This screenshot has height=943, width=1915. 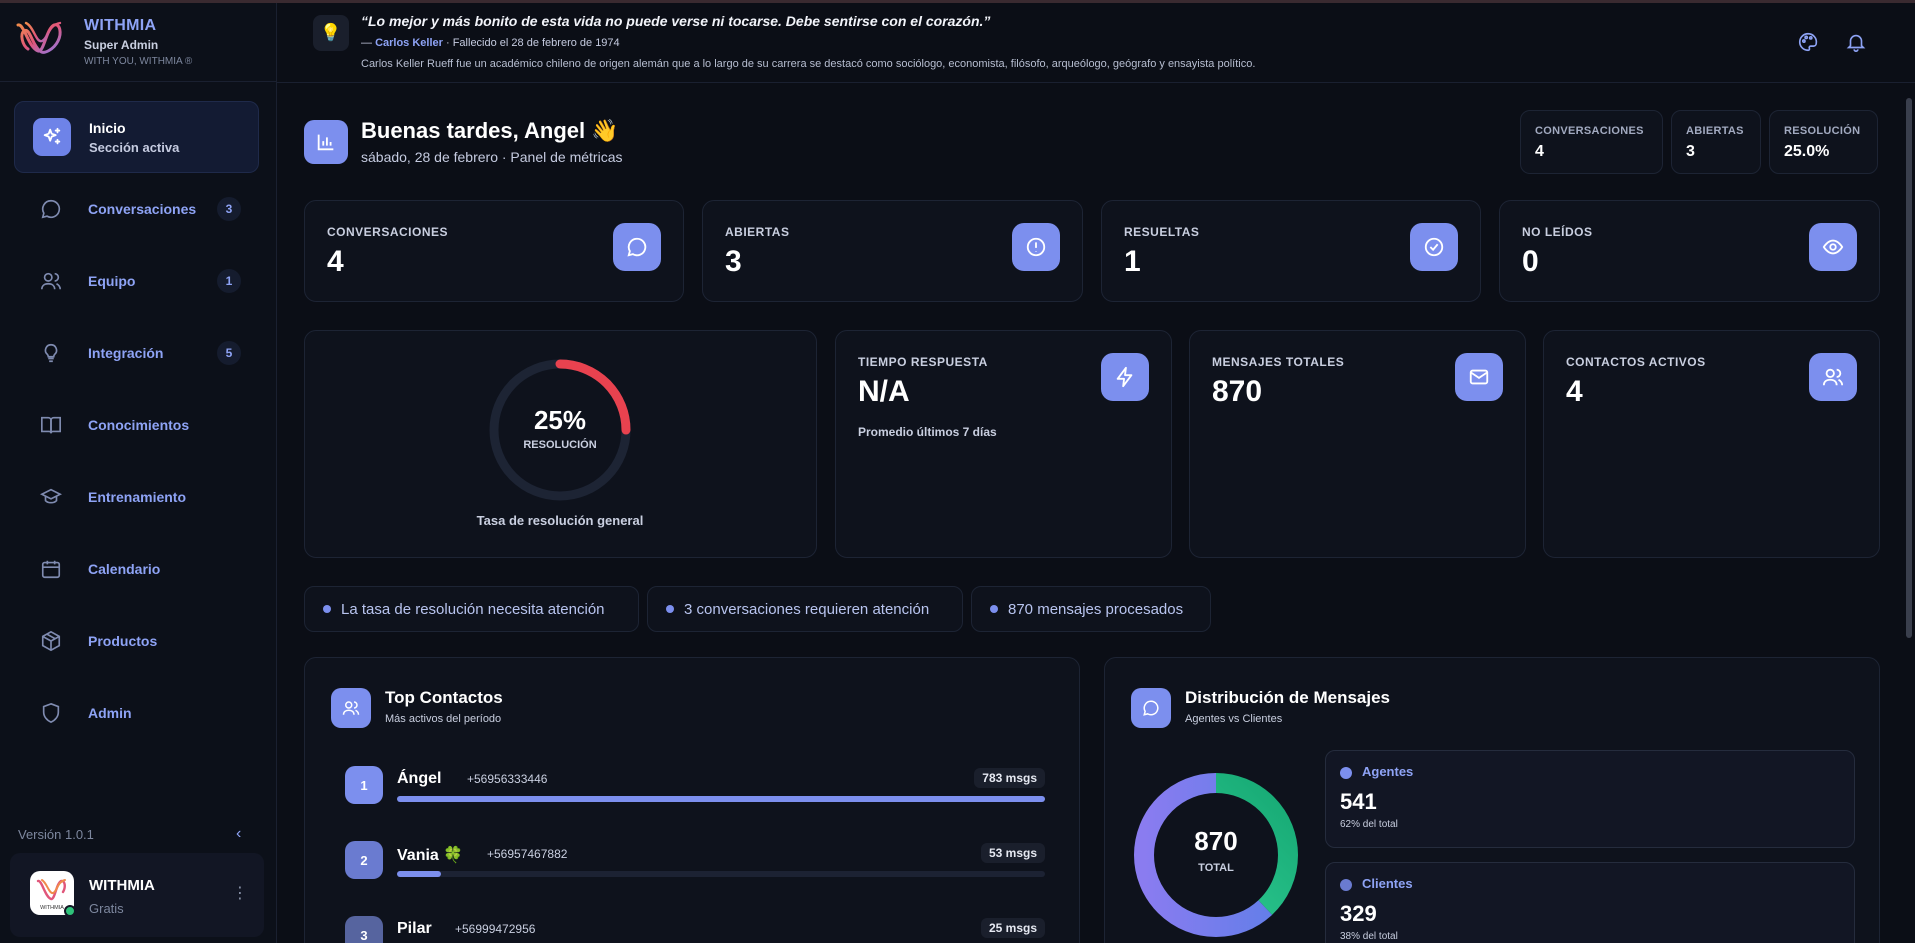 I want to click on eye-icon, so click(x=1833, y=247).